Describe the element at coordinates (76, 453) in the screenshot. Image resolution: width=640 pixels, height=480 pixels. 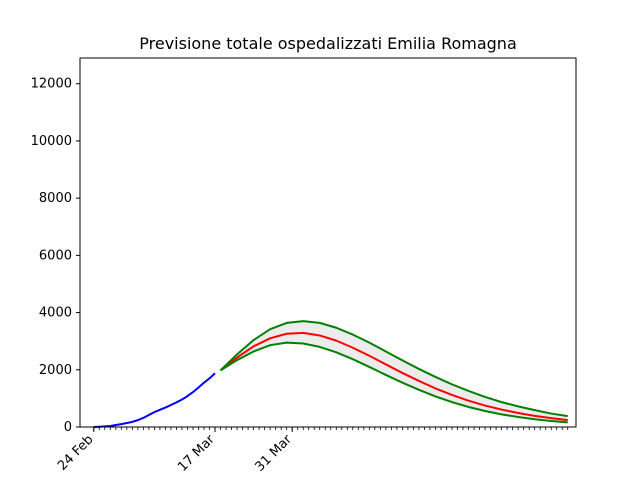
I see `x-tick-label: 24 Feb` at that location.